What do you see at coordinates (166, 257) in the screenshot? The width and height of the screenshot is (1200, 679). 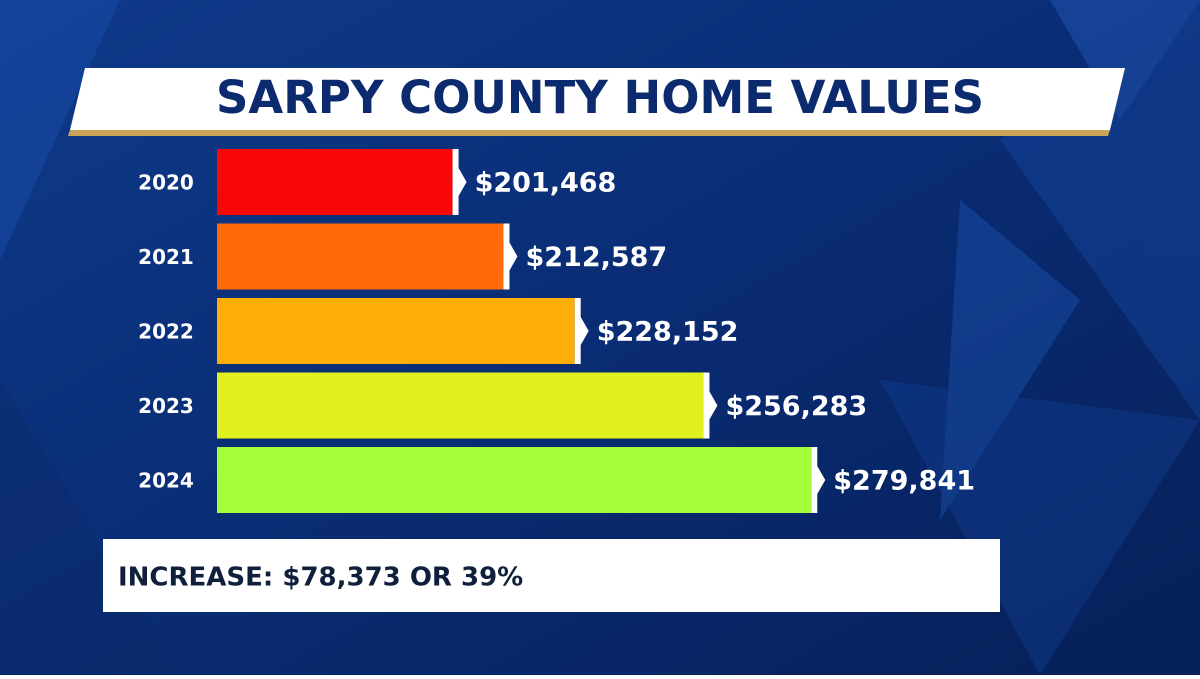 I see `category-label: 2021` at bounding box center [166, 257].